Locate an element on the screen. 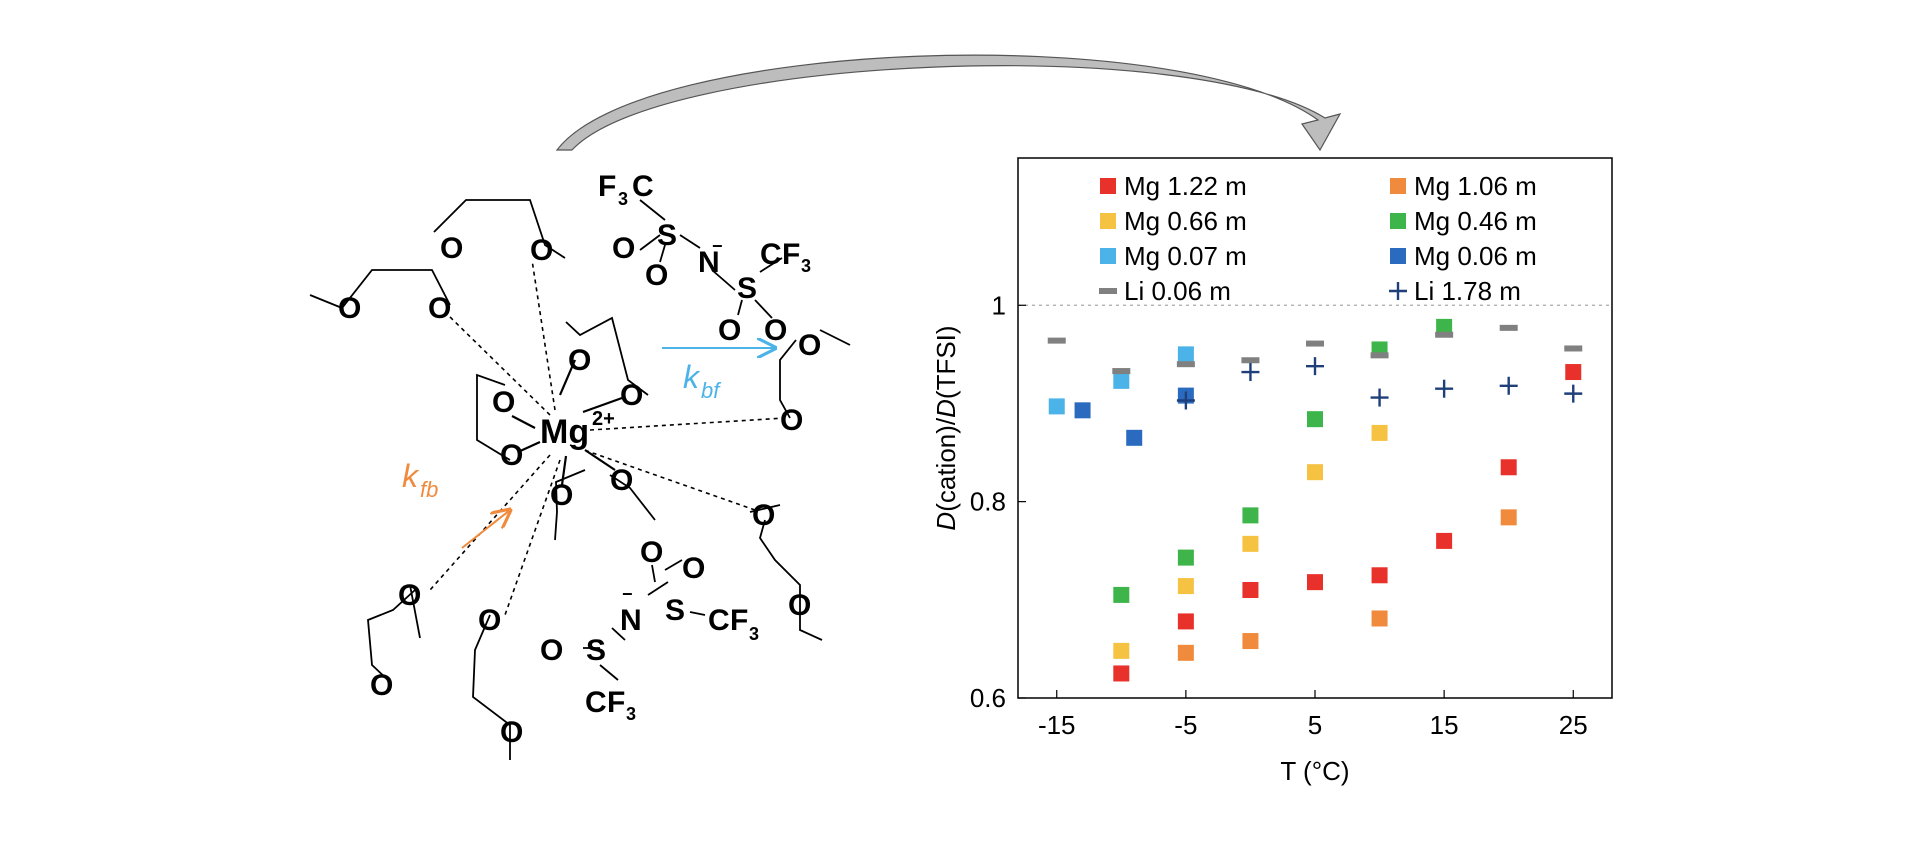  legend-item: Mg 0.66 m is located at coordinates (1173, 221).